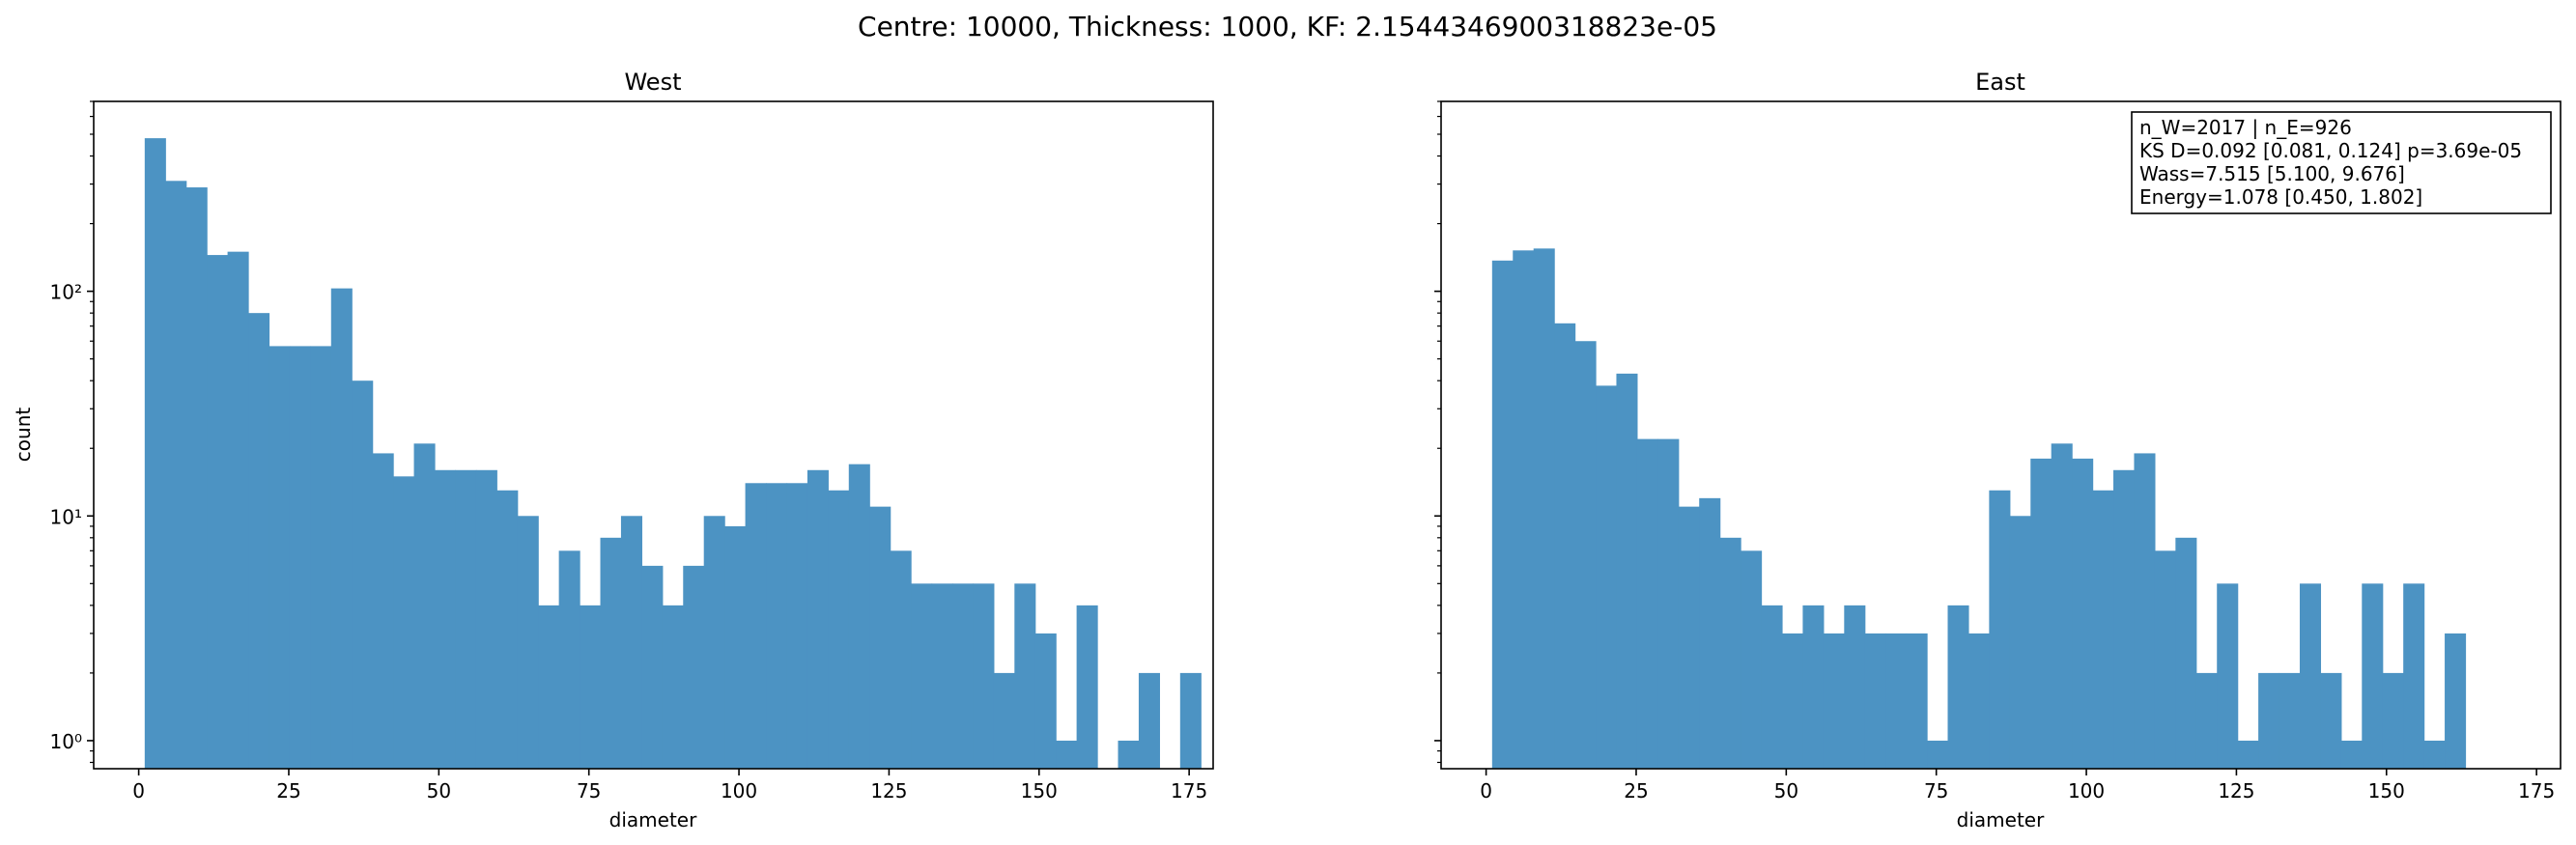  I want to click on east-x-tick-label-4: 100, so click(2086, 791).